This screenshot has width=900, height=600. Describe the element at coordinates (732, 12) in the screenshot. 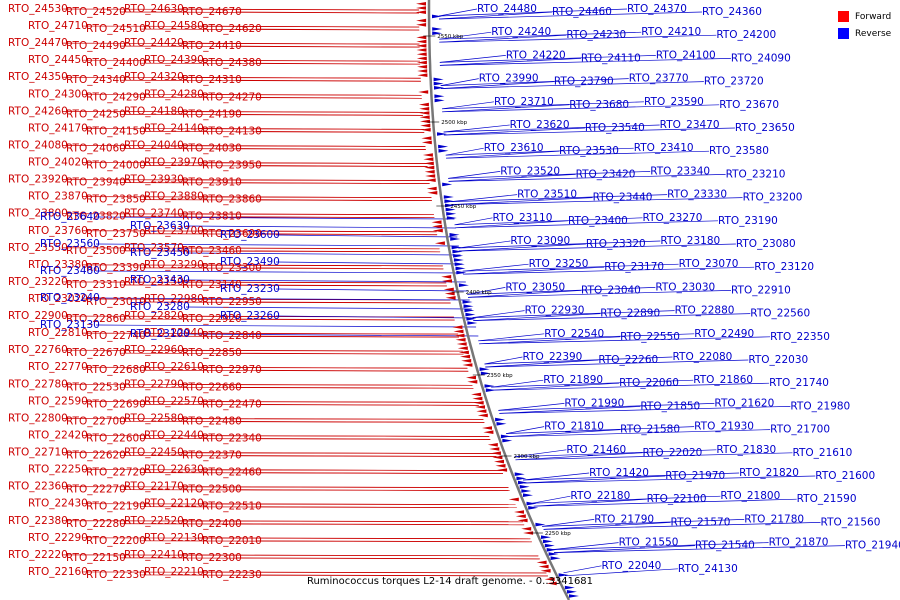

I see `gene-label: RTO_24360` at that location.